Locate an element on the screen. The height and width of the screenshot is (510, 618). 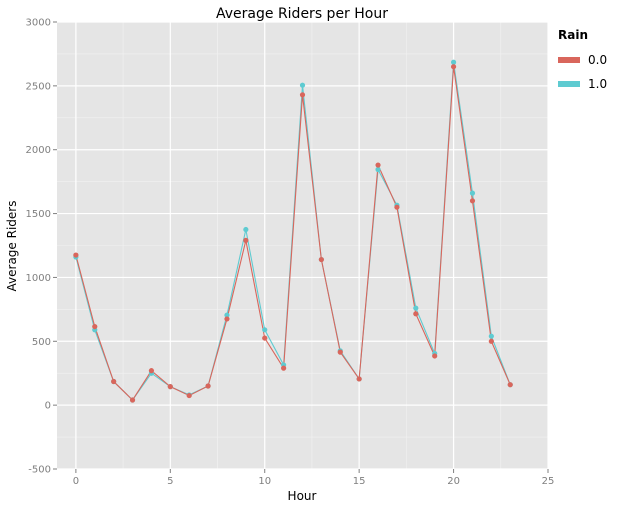
legend-title: Rain is located at coordinates (573, 35).